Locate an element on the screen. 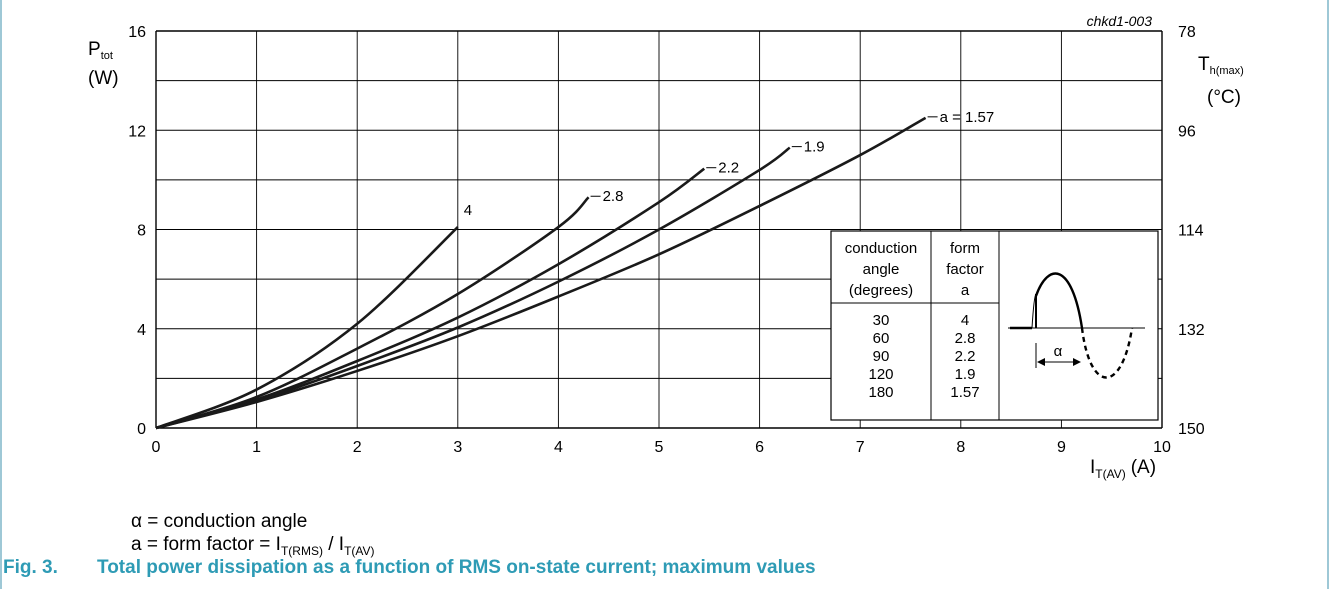 The height and width of the screenshot is (590, 1329). svg-text:IT(AV)(A): IT(AV) (A) is located at coordinates (1123, 469).